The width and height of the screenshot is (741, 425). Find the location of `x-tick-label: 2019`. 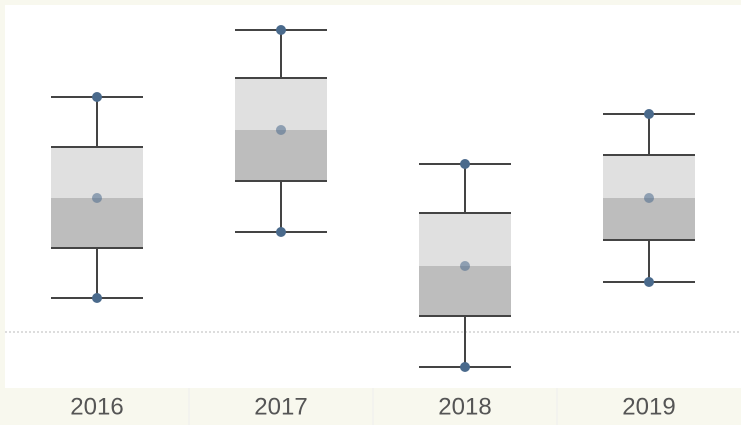

x-tick-label: 2019 is located at coordinates (648, 406).